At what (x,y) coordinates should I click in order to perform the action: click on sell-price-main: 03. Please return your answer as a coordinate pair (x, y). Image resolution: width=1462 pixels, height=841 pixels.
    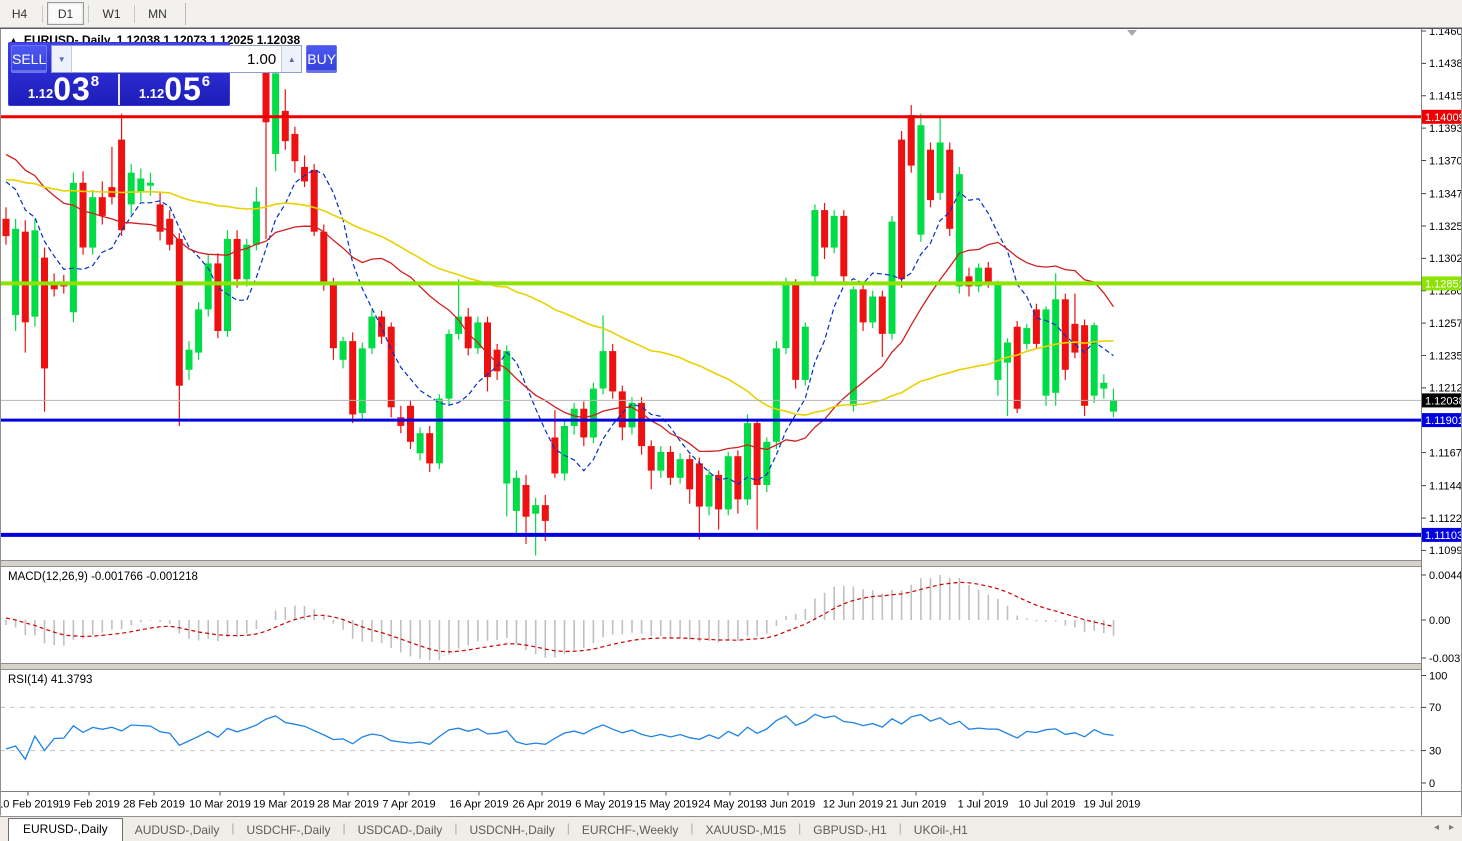
    Looking at the image, I should click on (72, 89).